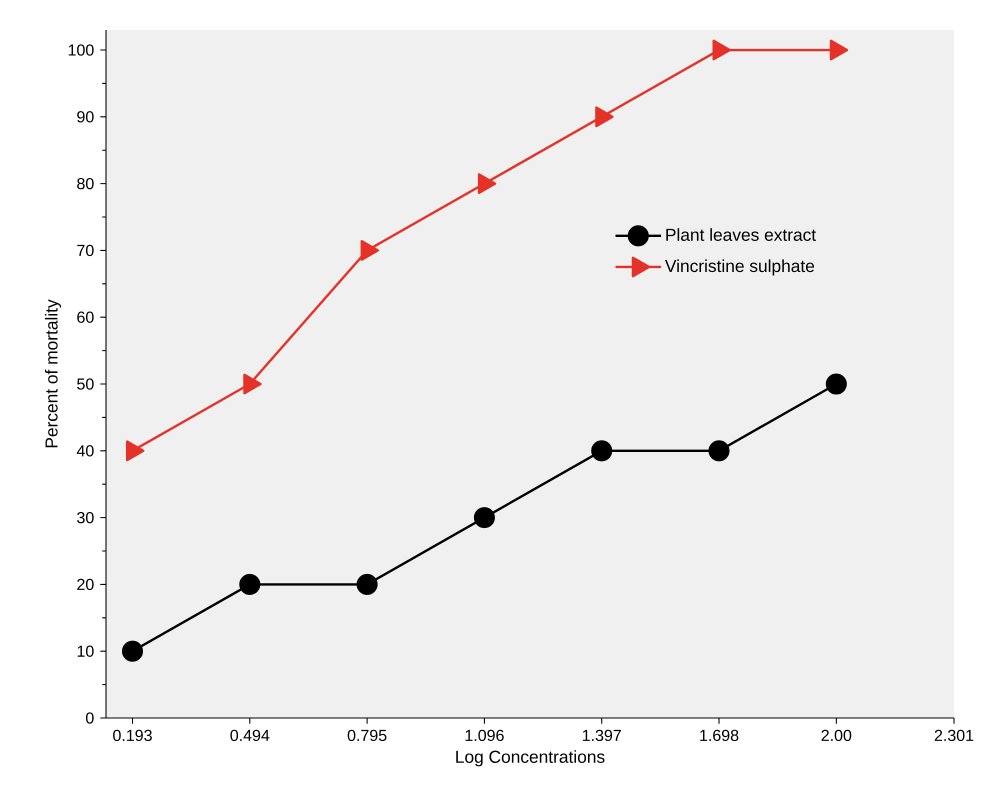 Image resolution: width=994 pixels, height=795 pixels. What do you see at coordinates (85, 317) in the screenshot?
I see `y-tick-label: 60` at bounding box center [85, 317].